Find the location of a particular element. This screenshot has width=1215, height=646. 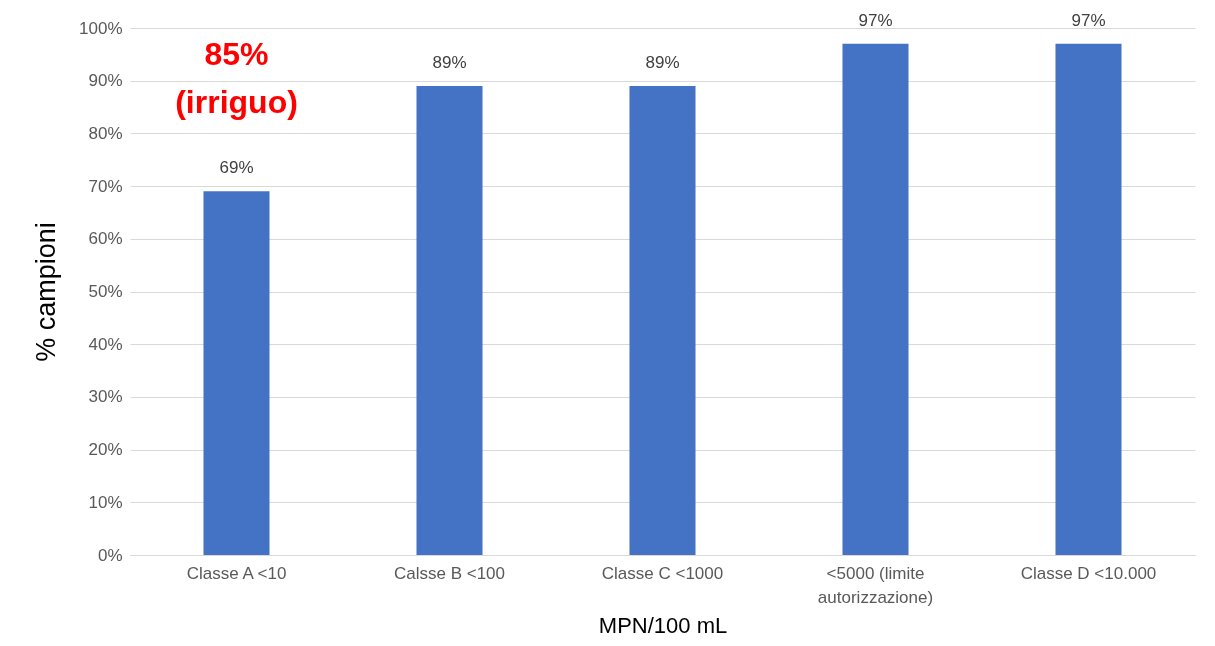

y-tick-label: 70% is located at coordinates (105, 186).